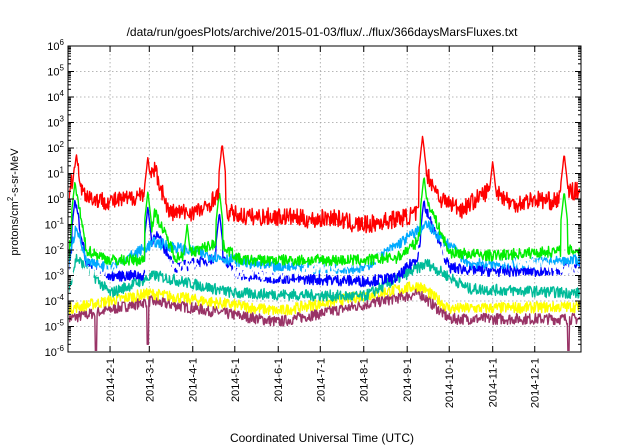 Image resolution: width=640 pixels, height=448 pixels. I want to click on x-tick-label: 2014-8-1, so click(365, 380).